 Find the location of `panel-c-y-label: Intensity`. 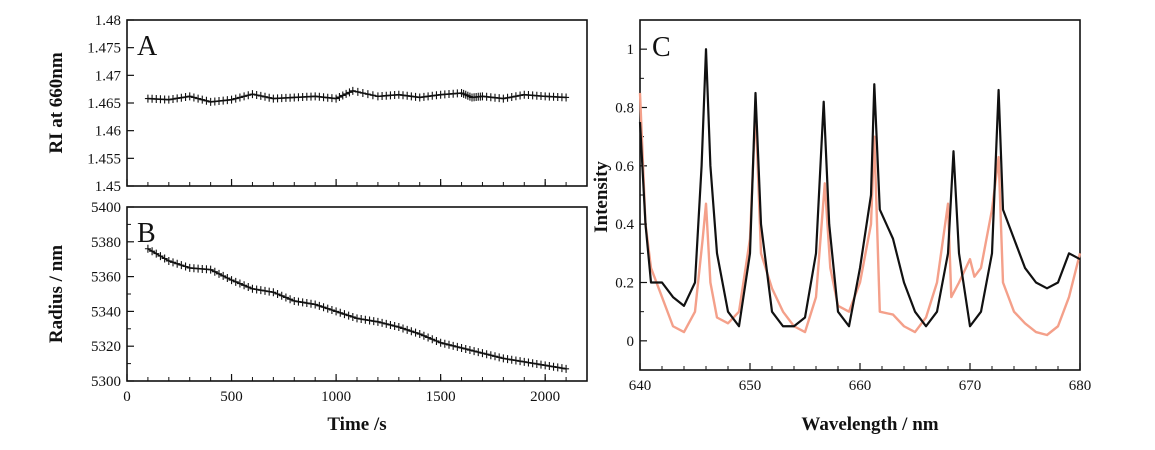

panel-c-y-label: Intensity is located at coordinates (601, 197).